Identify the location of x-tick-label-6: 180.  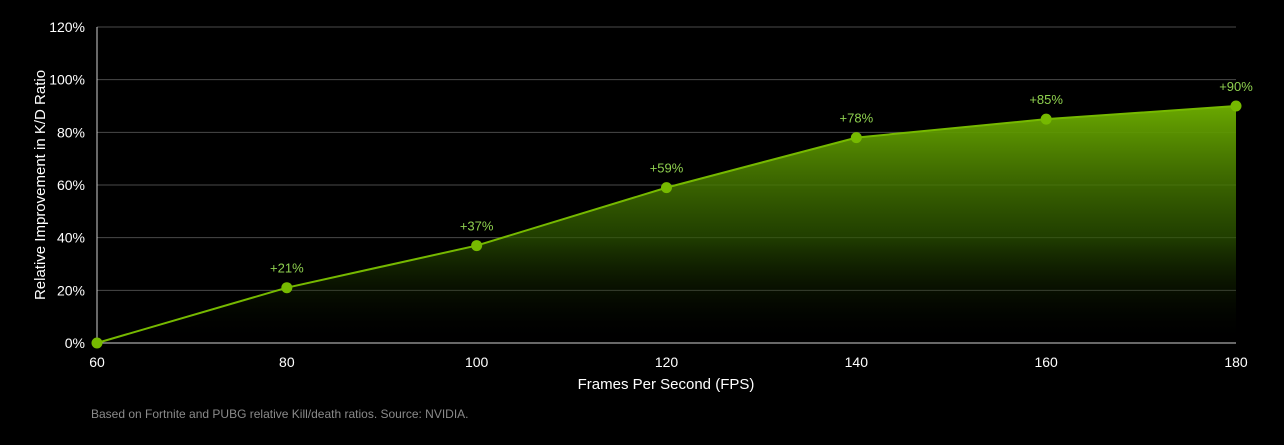
(1236, 362).